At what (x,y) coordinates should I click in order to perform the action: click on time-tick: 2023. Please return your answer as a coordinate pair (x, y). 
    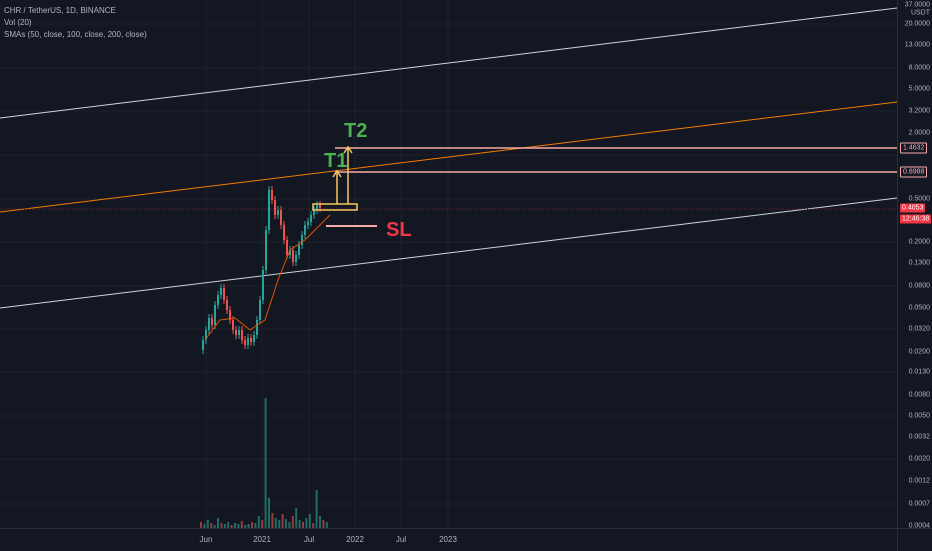
    Looking at the image, I should click on (448, 539).